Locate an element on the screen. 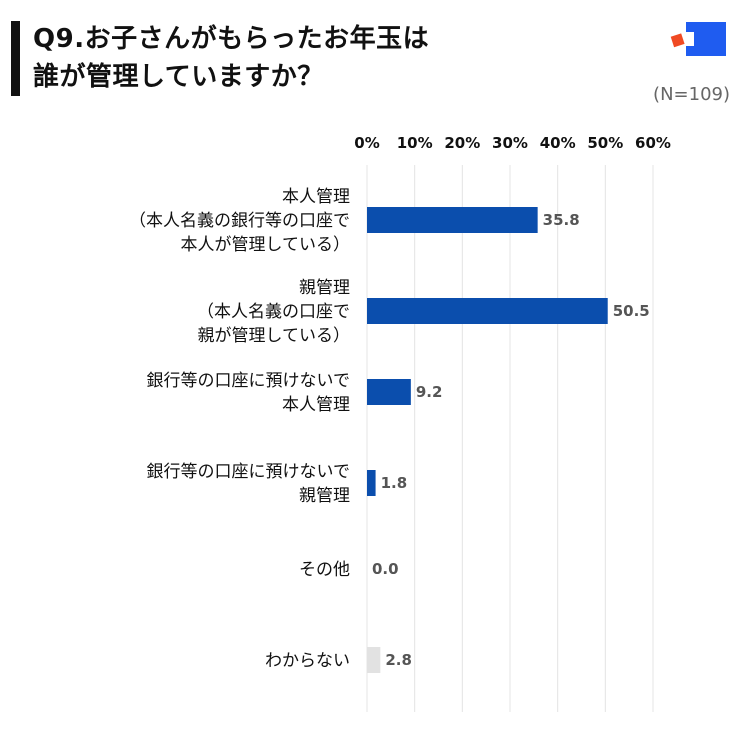 Image resolution: width=750 pixels, height=750 pixels. value-label: 2.8 is located at coordinates (398, 660).